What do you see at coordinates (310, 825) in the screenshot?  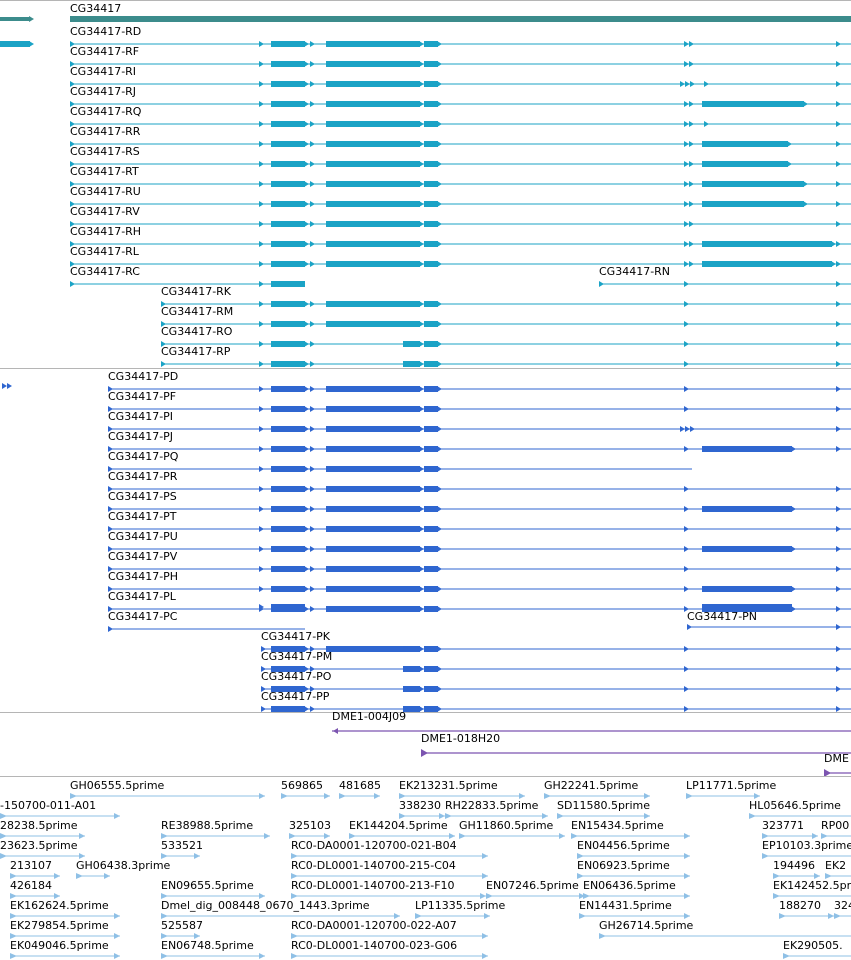 I see `est-label: 325103` at bounding box center [310, 825].